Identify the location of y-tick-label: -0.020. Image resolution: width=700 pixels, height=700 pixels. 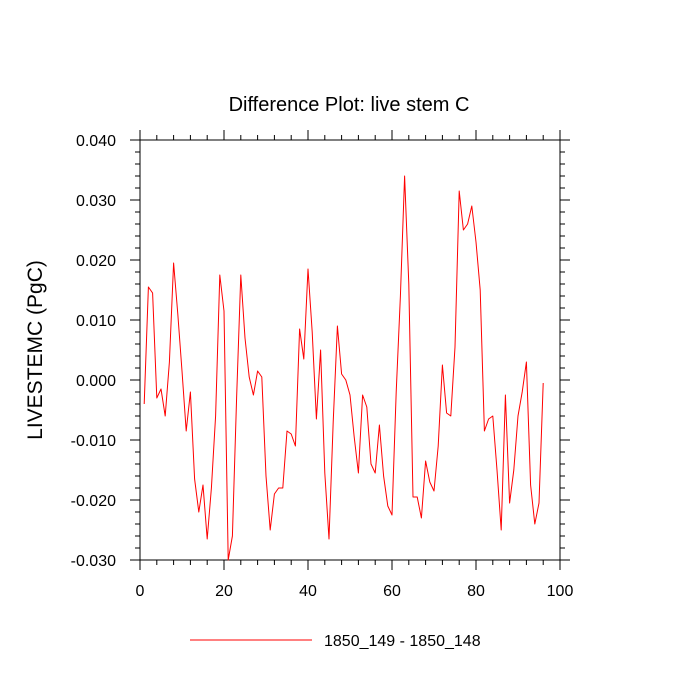
(93, 501).